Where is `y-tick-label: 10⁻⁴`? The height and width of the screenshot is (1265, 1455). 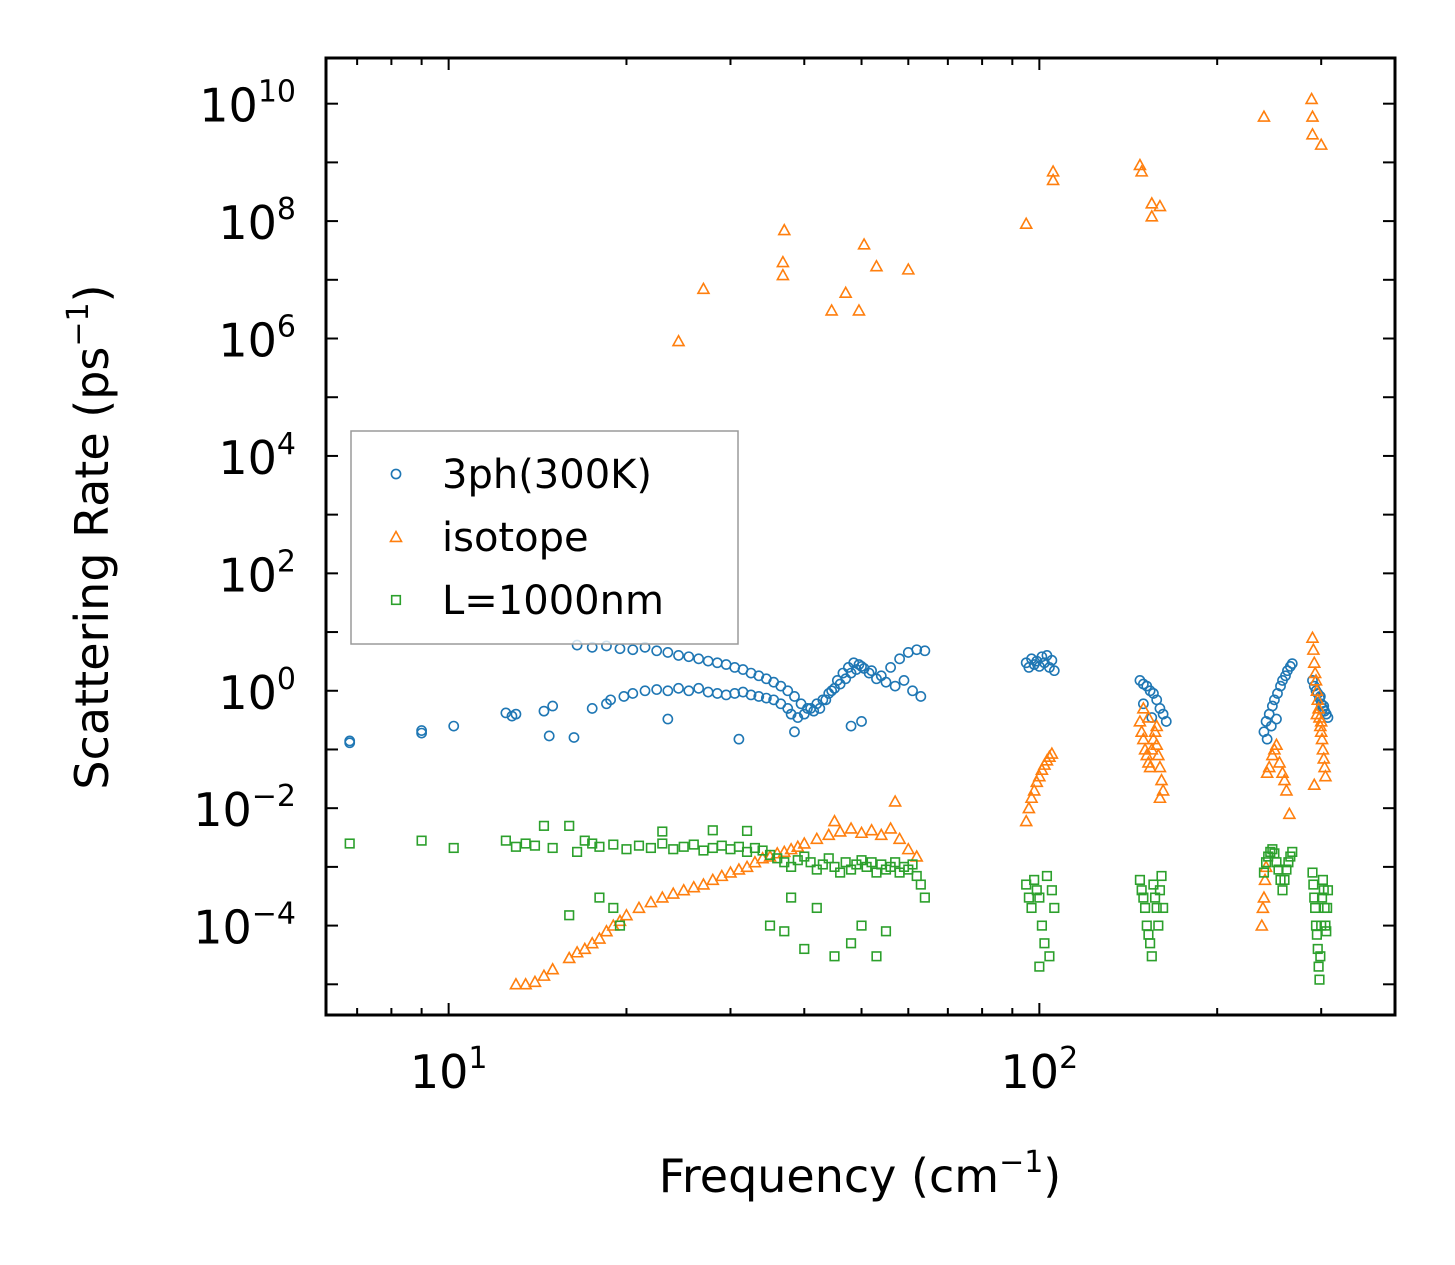 y-tick-label: 10⁻⁴ is located at coordinates (244, 926).